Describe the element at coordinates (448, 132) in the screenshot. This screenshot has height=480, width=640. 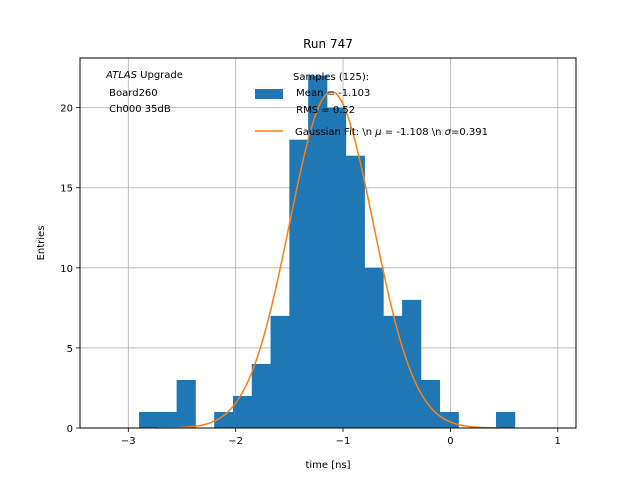
I see `legend-fit-sigma-symbol: σ` at that location.